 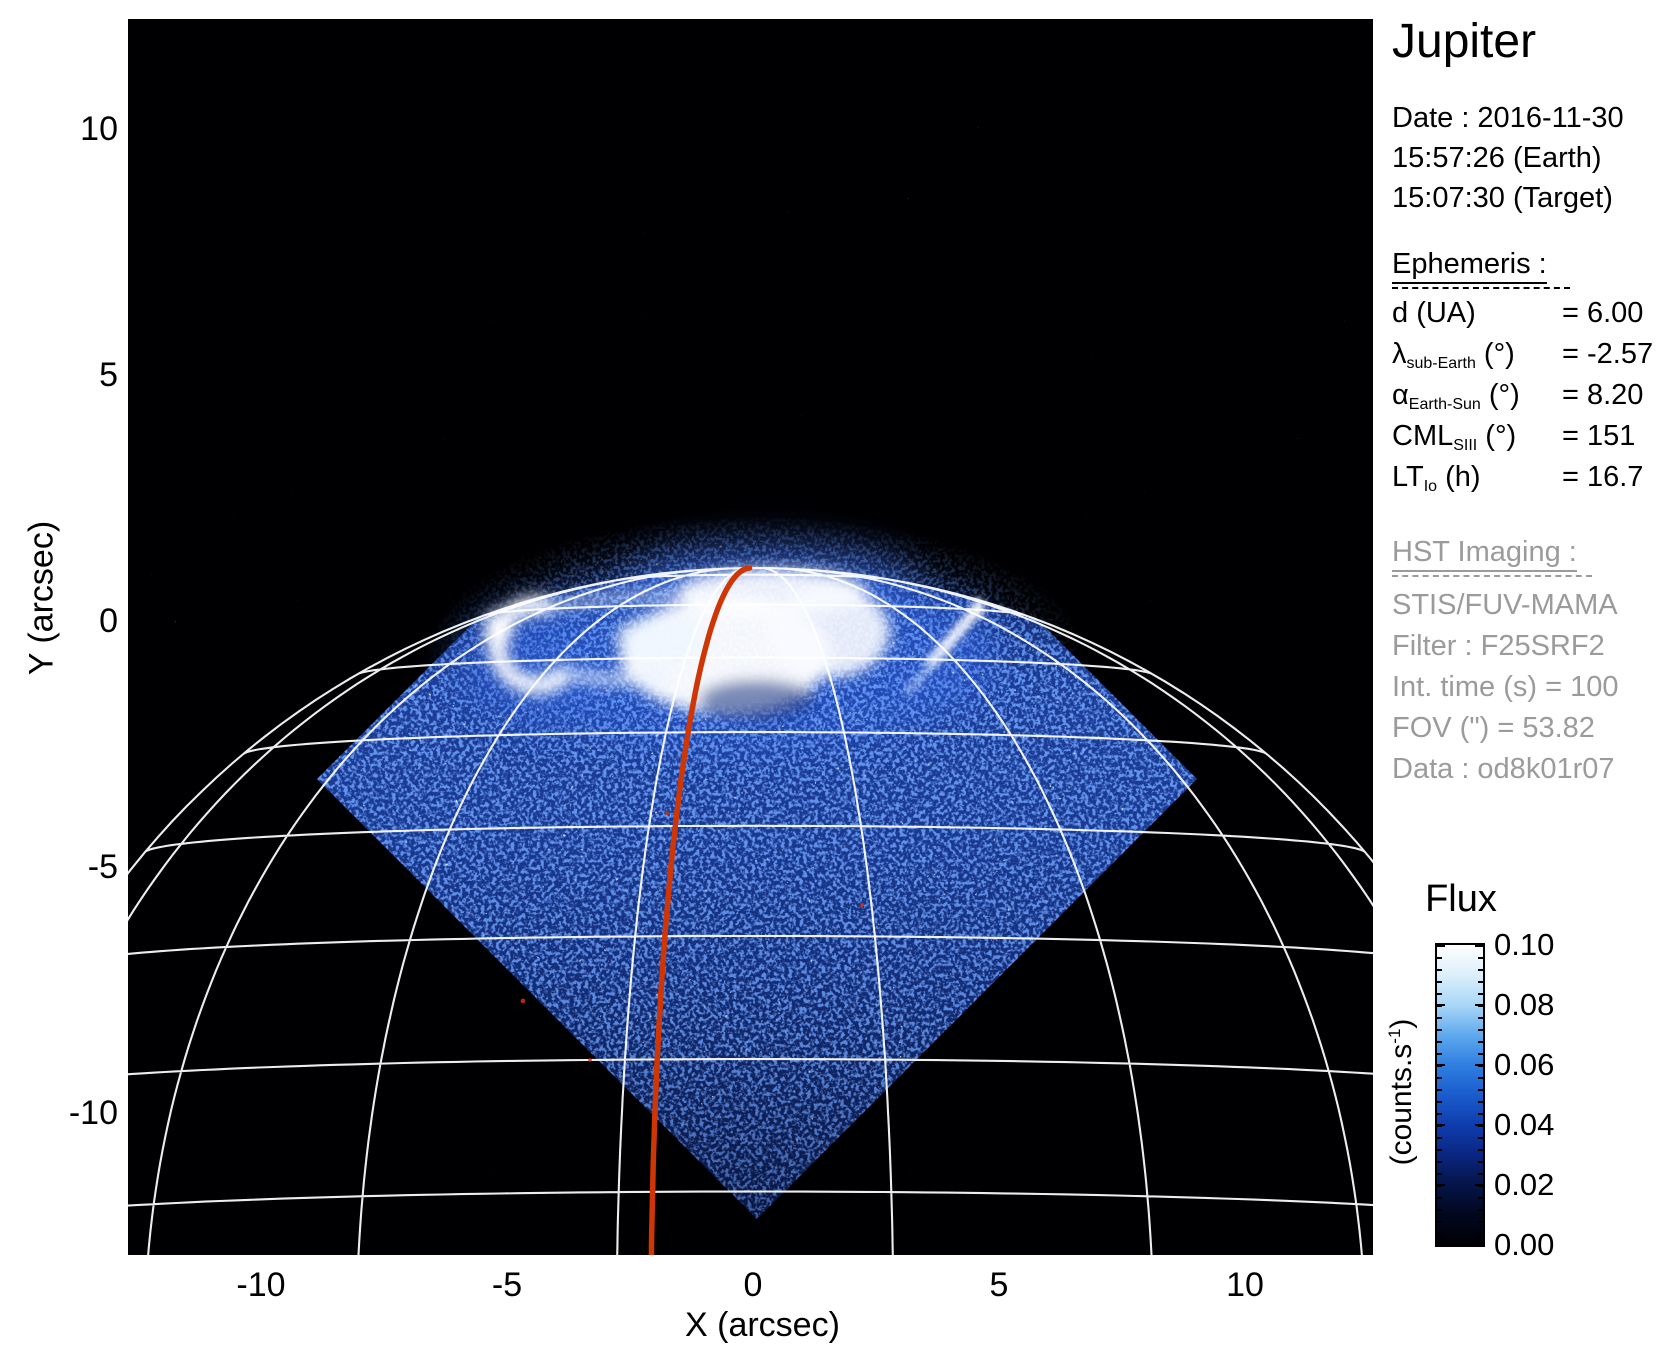 What do you see at coordinates (762, 1325) in the screenshot?
I see `x-axis-label: X (arcsec)` at bounding box center [762, 1325].